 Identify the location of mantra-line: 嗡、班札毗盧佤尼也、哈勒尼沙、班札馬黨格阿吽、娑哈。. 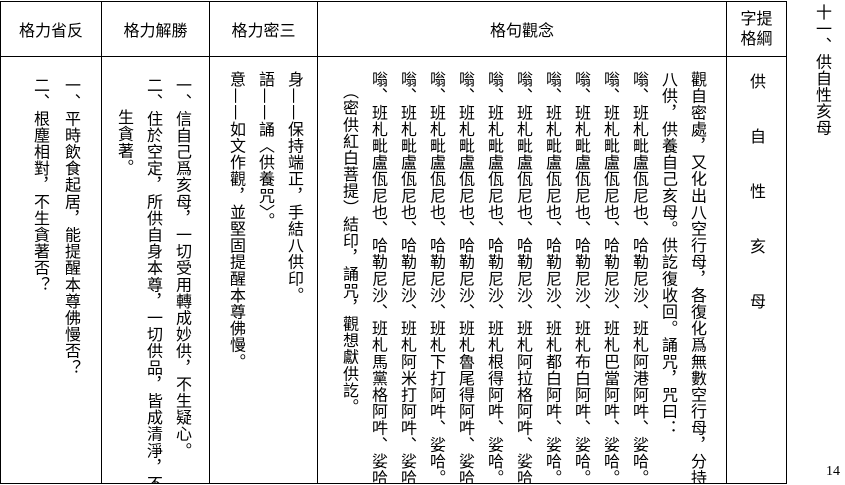
(378, 277).